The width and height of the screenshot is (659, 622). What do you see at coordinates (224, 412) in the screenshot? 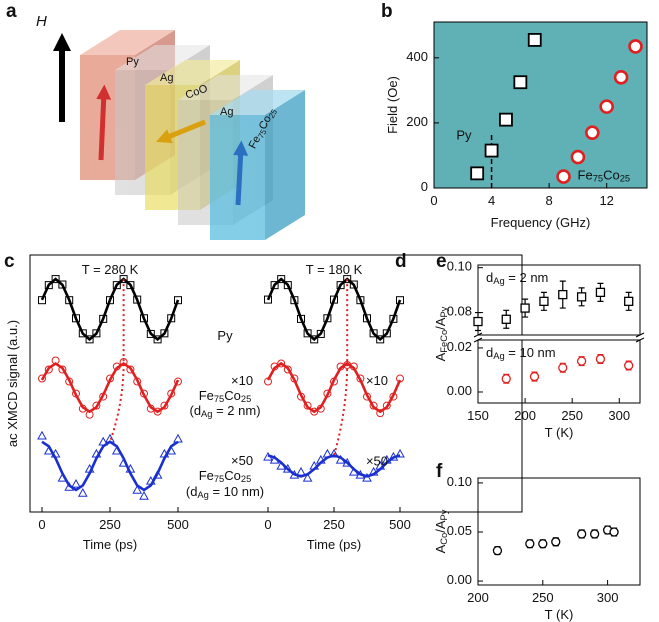
I see `trace-detail: (dAg = 2 nm)` at bounding box center [224, 412].